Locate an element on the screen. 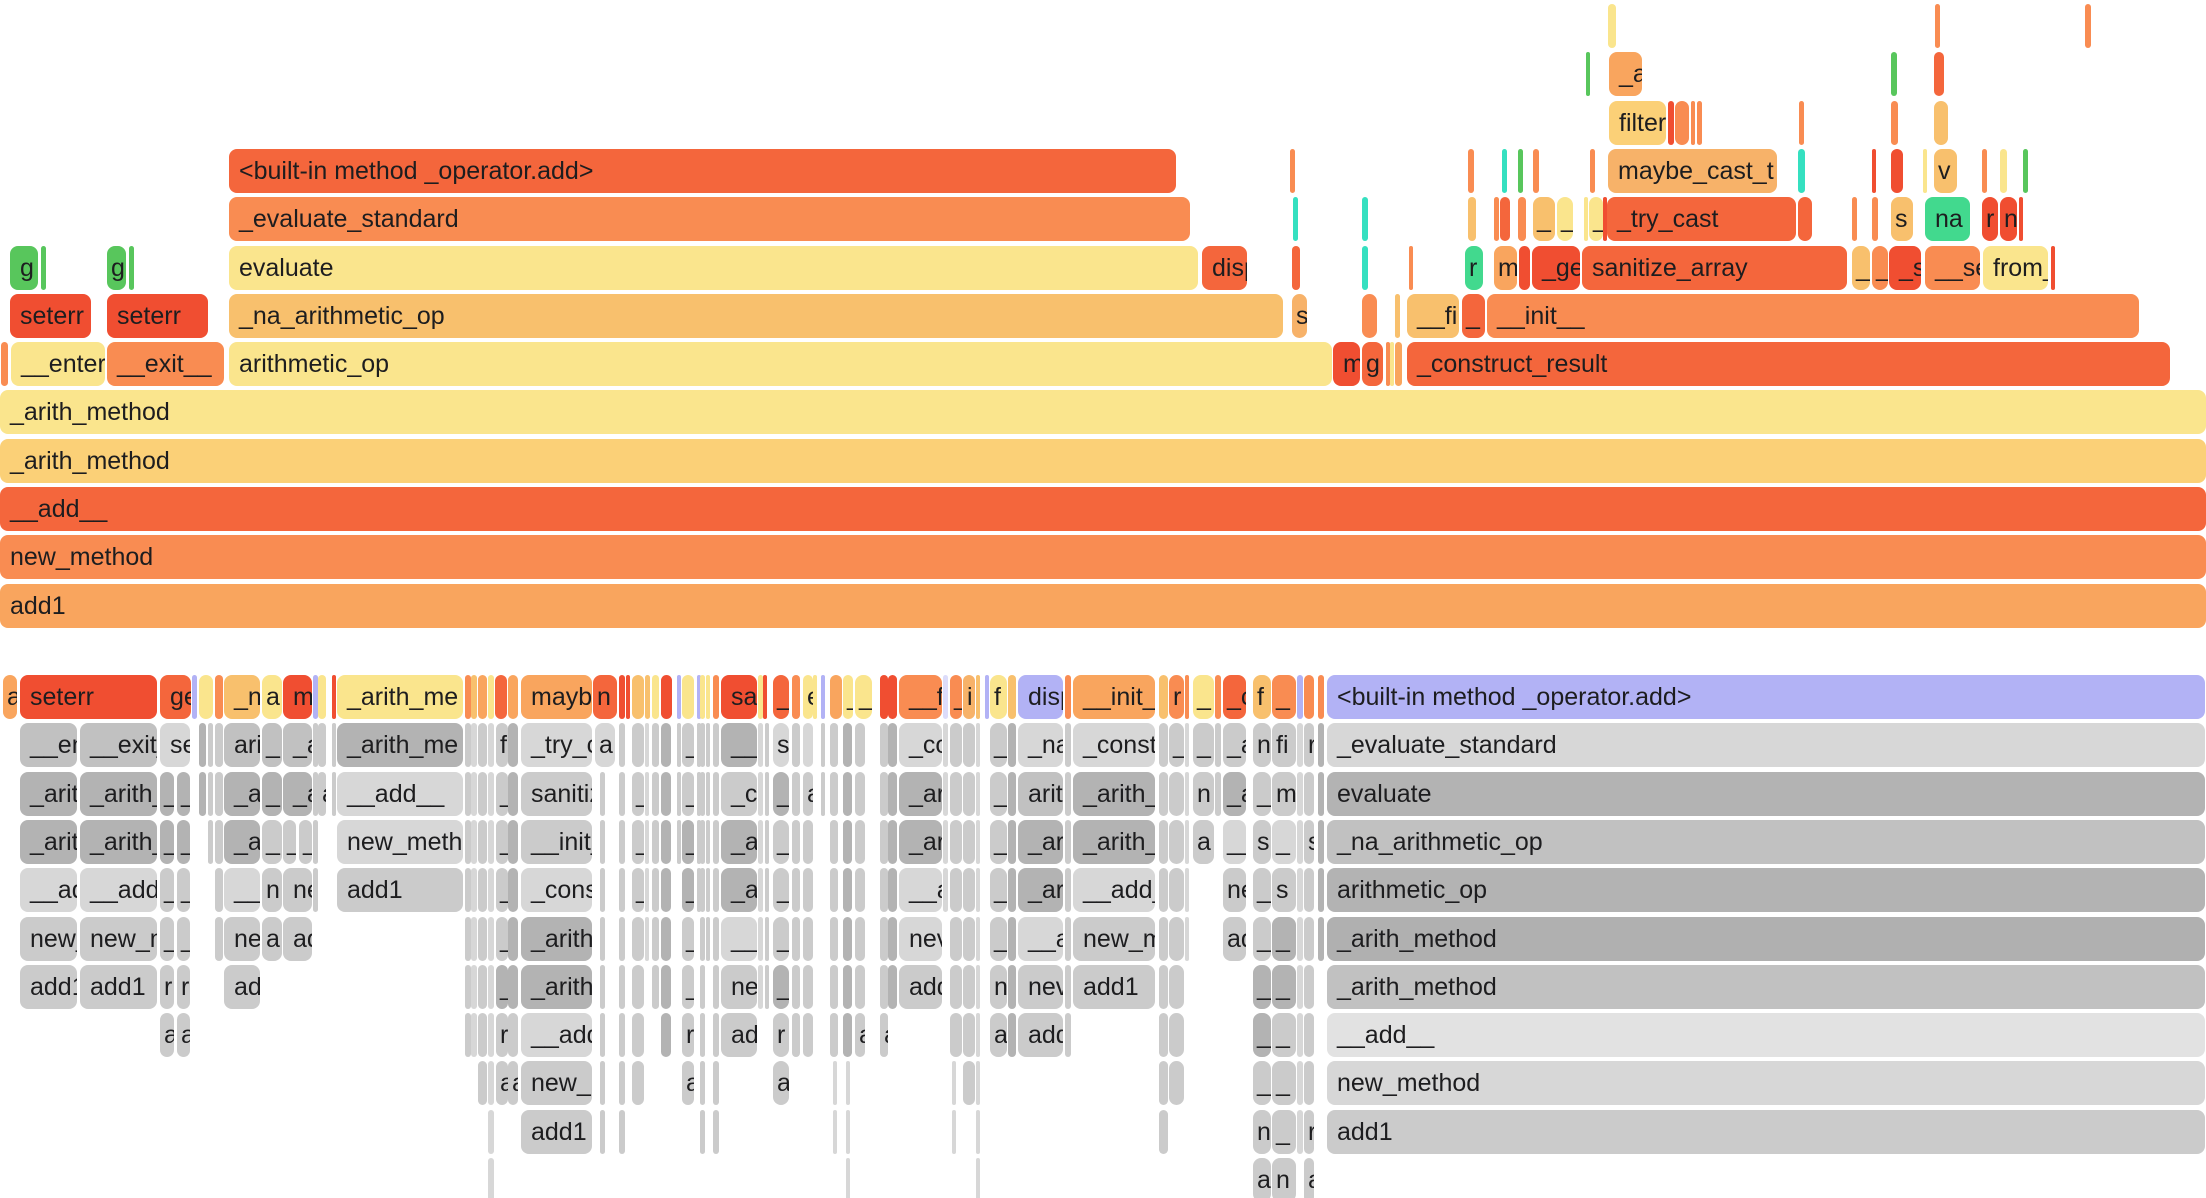 The image size is (2206, 1198). frame-__: __ is located at coordinates (242, 890).